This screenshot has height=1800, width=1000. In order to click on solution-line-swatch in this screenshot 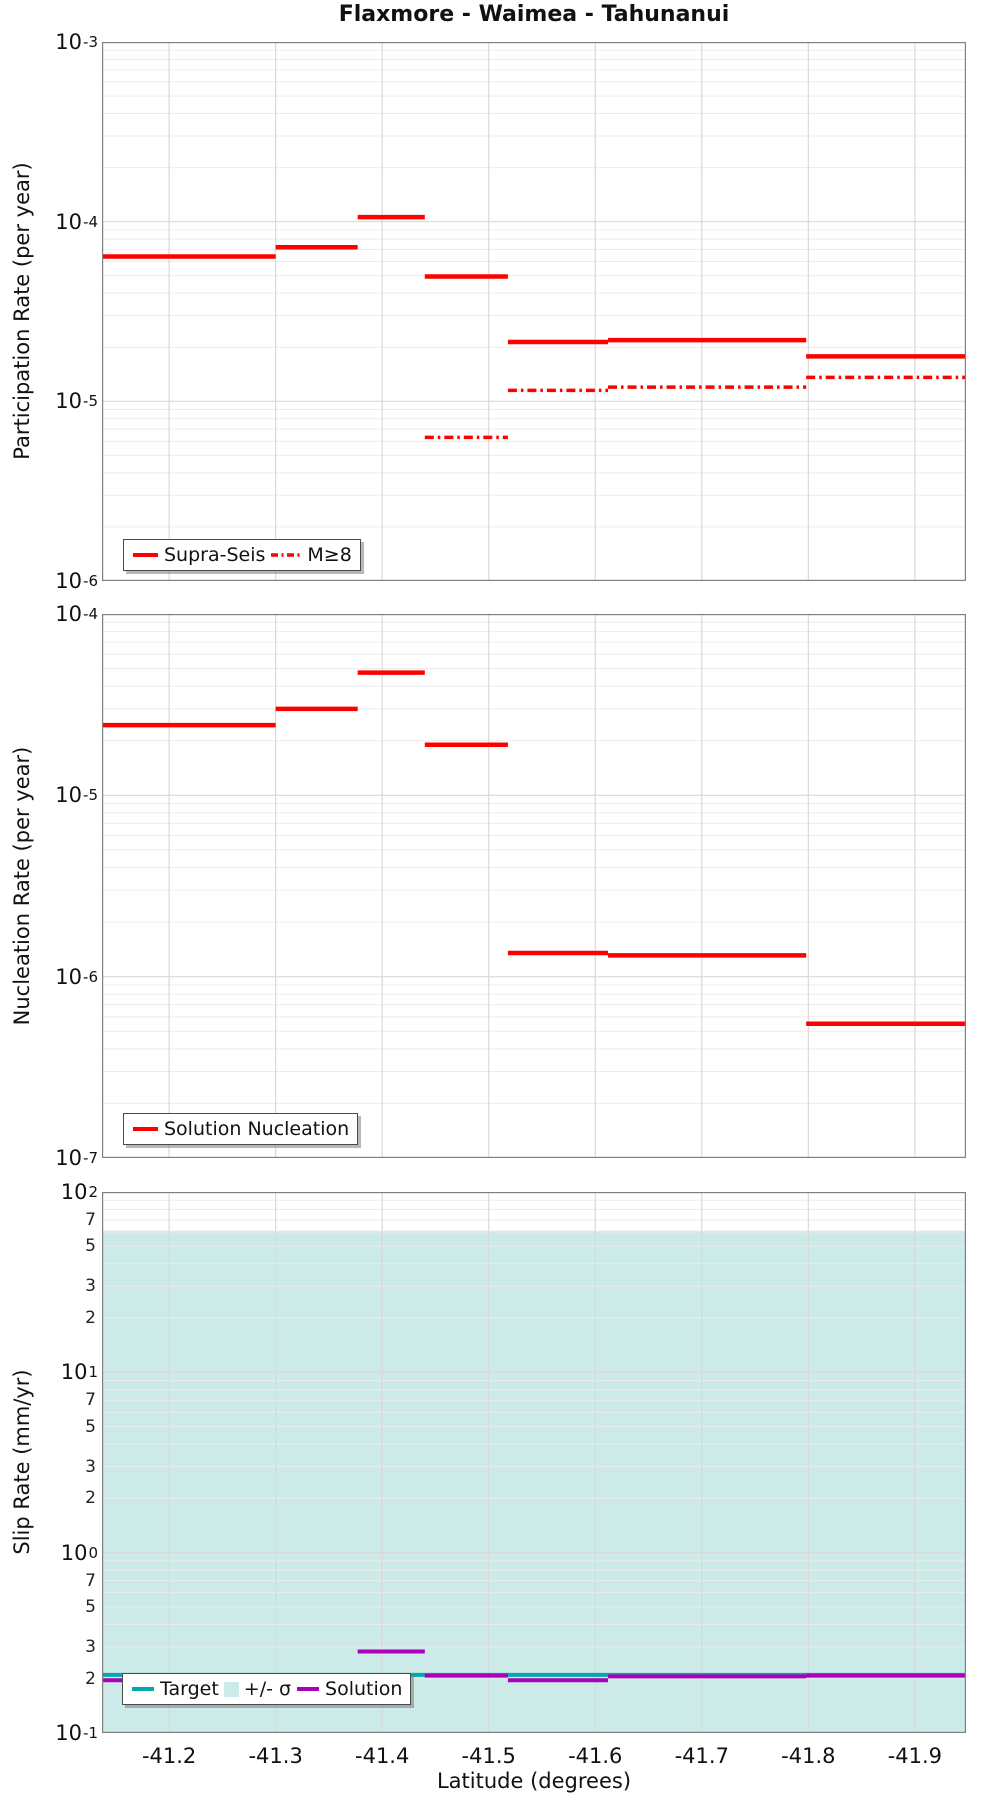, I will do `click(308, 1689)`.